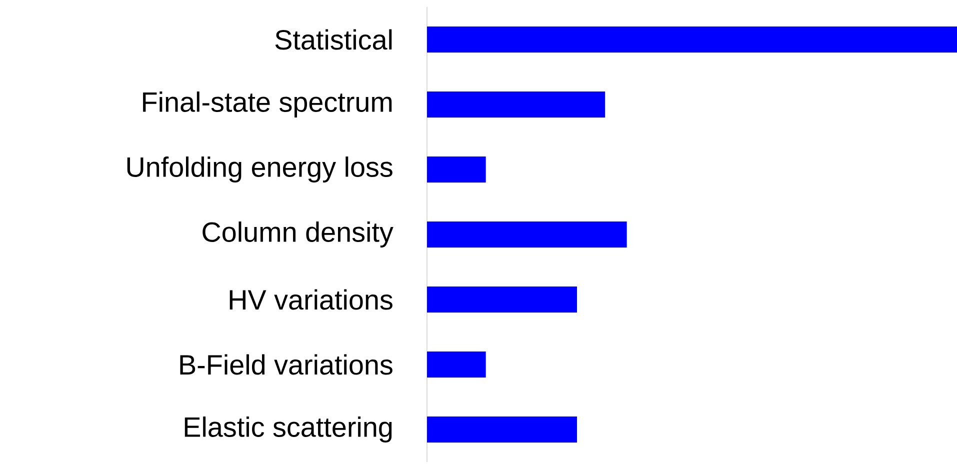  What do you see at coordinates (267, 105) in the screenshot?
I see `y-tick-label: Final-state spectrum` at bounding box center [267, 105].